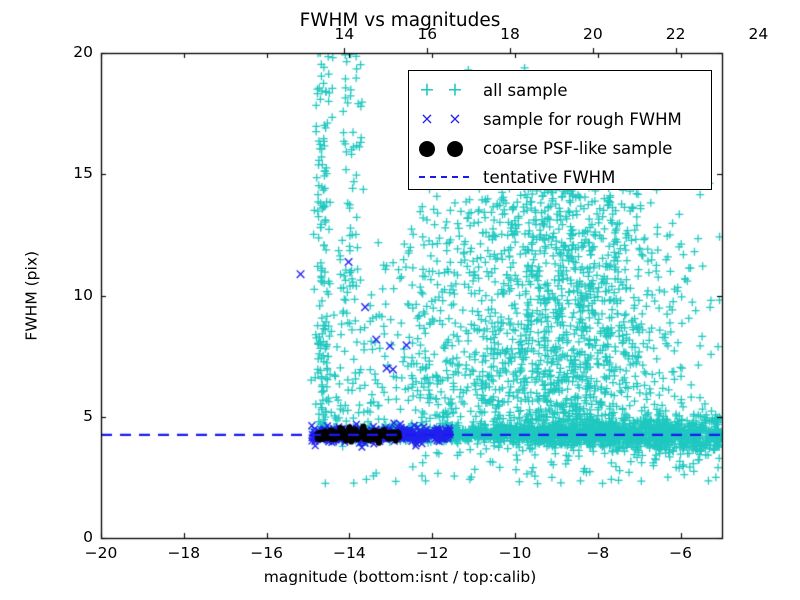 The height and width of the screenshot is (600, 800). What do you see at coordinates (592, 34) in the screenshot?
I see `top-tick-label-3: 20` at bounding box center [592, 34].